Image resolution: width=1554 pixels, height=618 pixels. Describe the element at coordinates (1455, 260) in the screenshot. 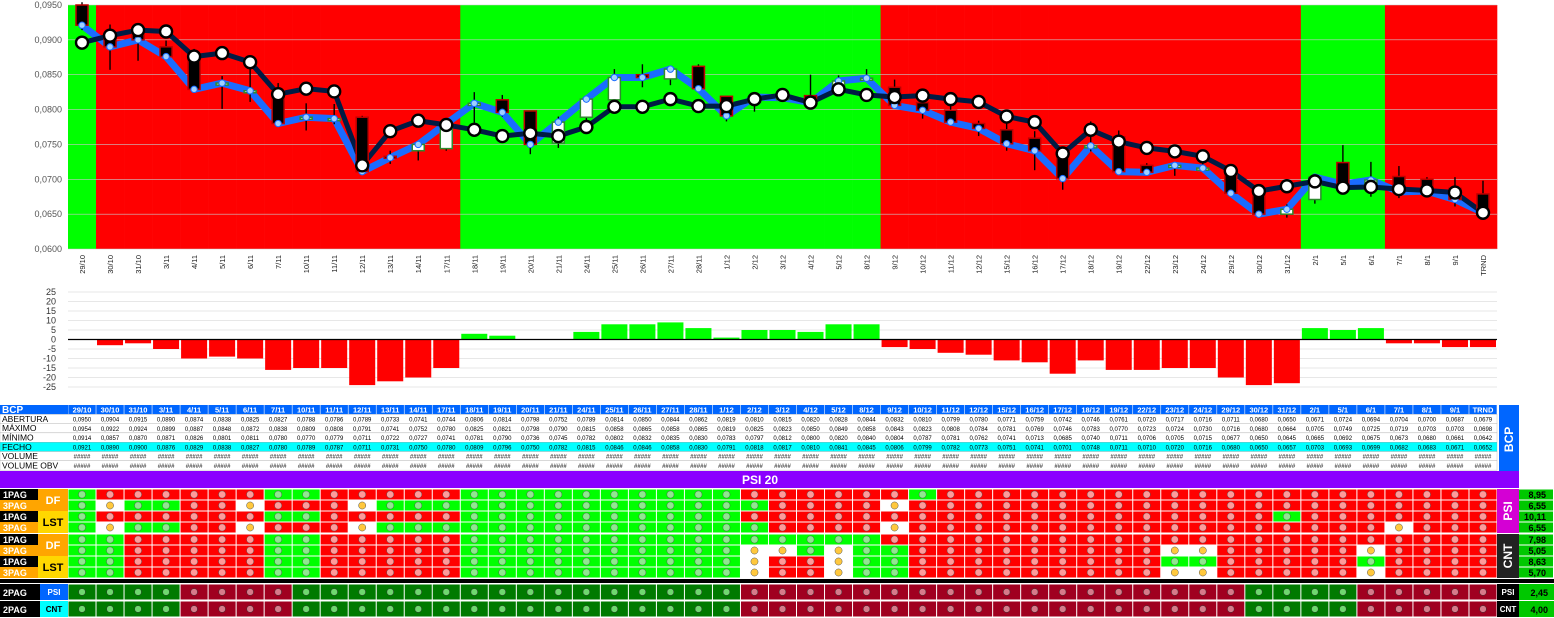

I see `date-tick-label: 9/1` at that location.